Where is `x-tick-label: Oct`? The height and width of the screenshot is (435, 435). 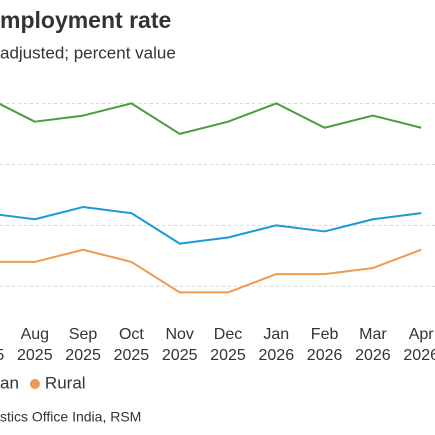
x-tick-label: Oct is located at coordinates (131, 334).